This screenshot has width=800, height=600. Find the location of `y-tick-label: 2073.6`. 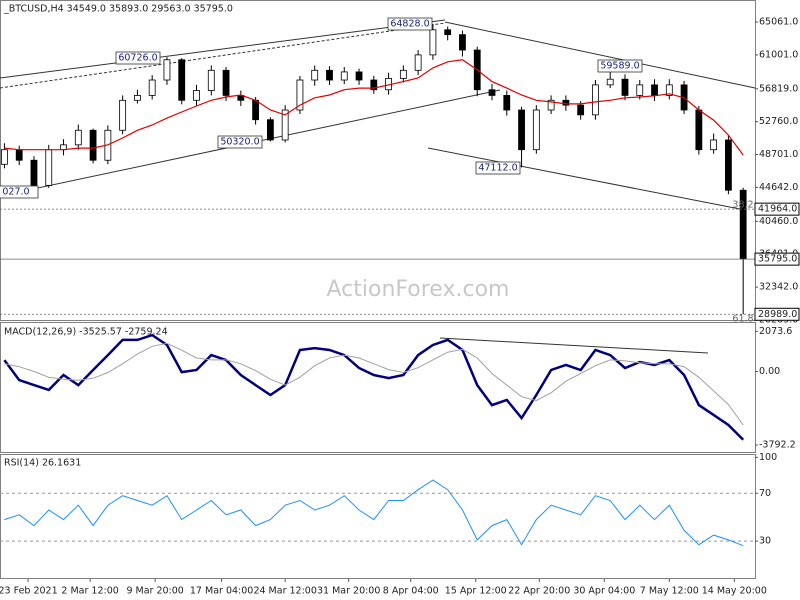

y-tick-label: 2073.6 is located at coordinates (775, 331).